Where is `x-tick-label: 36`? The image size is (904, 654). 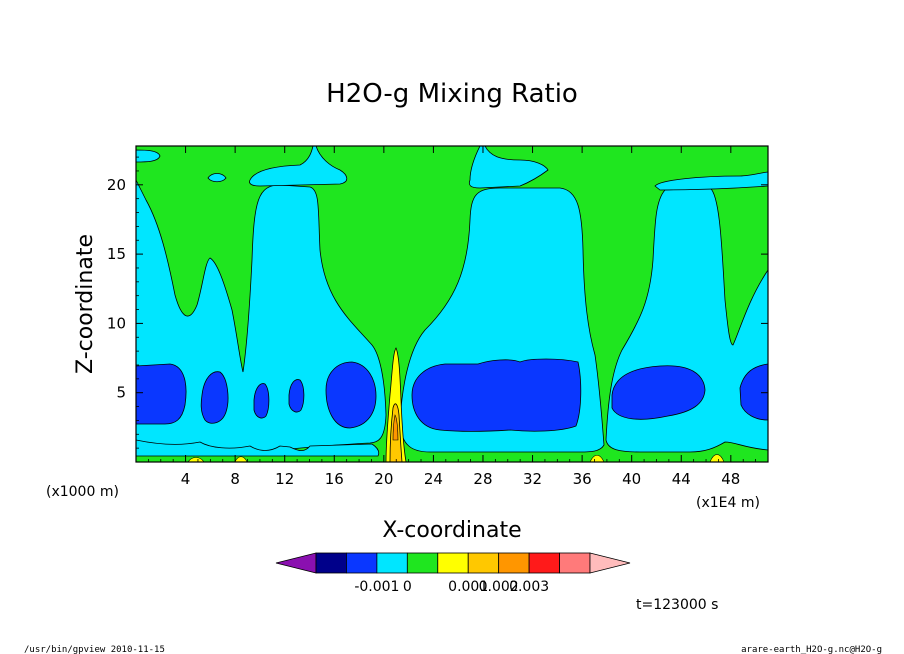
x-tick-label: 36 is located at coordinates (582, 479).